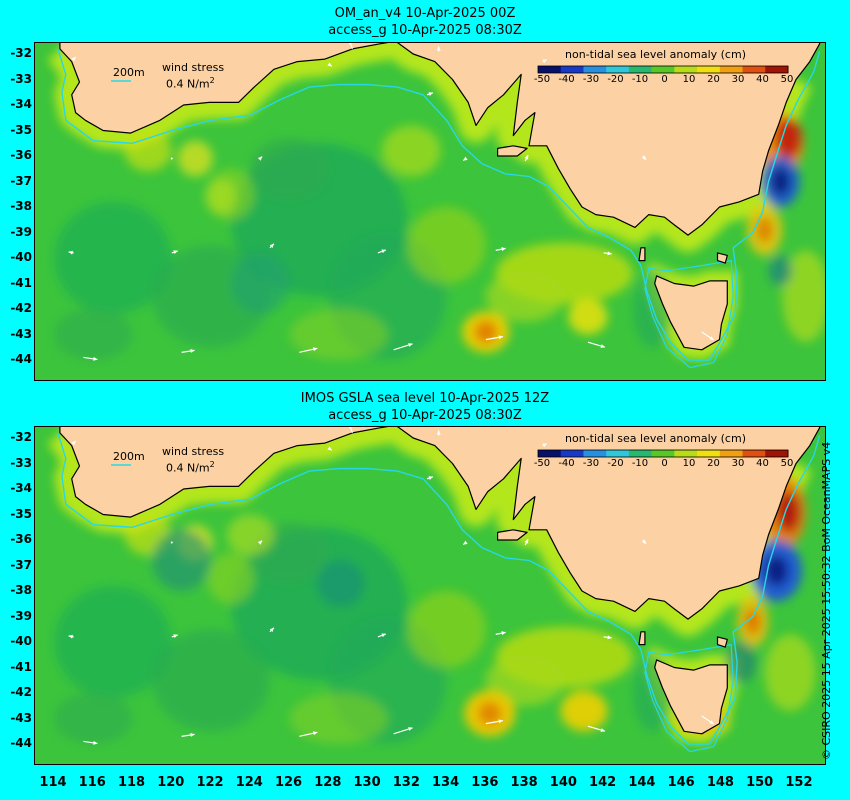  What do you see at coordinates (760, 782) in the screenshot?
I see `longitude-label: 150` at bounding box center [760, 782].